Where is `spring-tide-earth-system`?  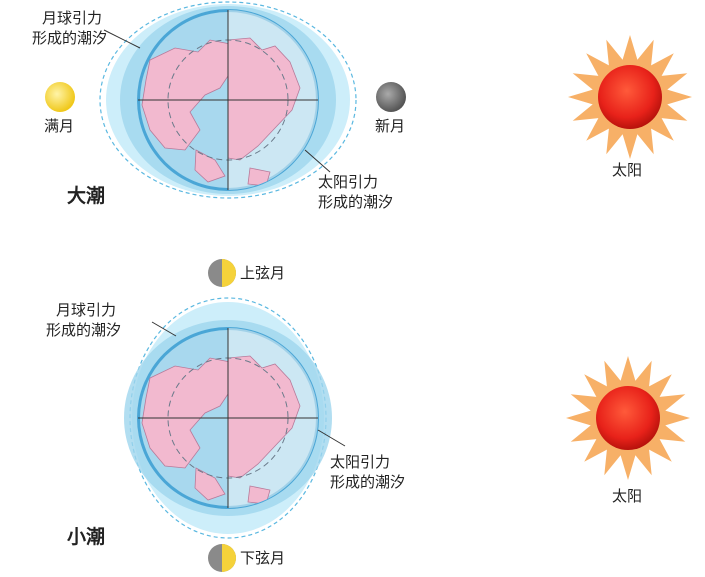
spring-tide-earth-system is located at coordinates (228, 100).